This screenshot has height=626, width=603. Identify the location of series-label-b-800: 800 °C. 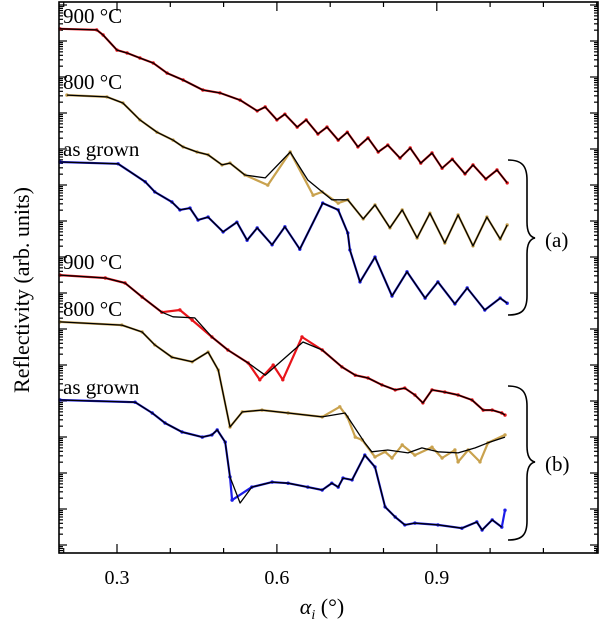
(92, 309).